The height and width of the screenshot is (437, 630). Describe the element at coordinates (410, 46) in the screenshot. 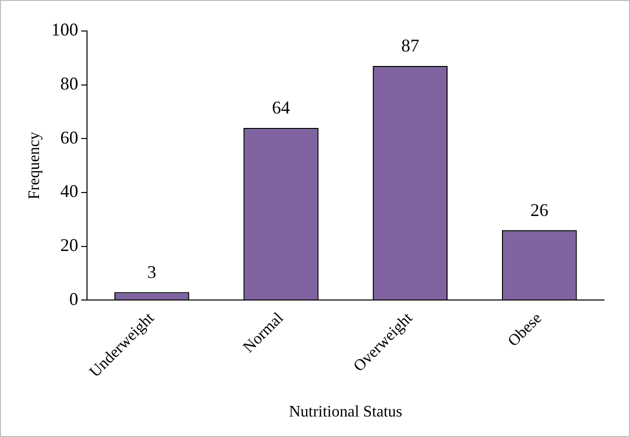

I see `data-label: 87` at that location.